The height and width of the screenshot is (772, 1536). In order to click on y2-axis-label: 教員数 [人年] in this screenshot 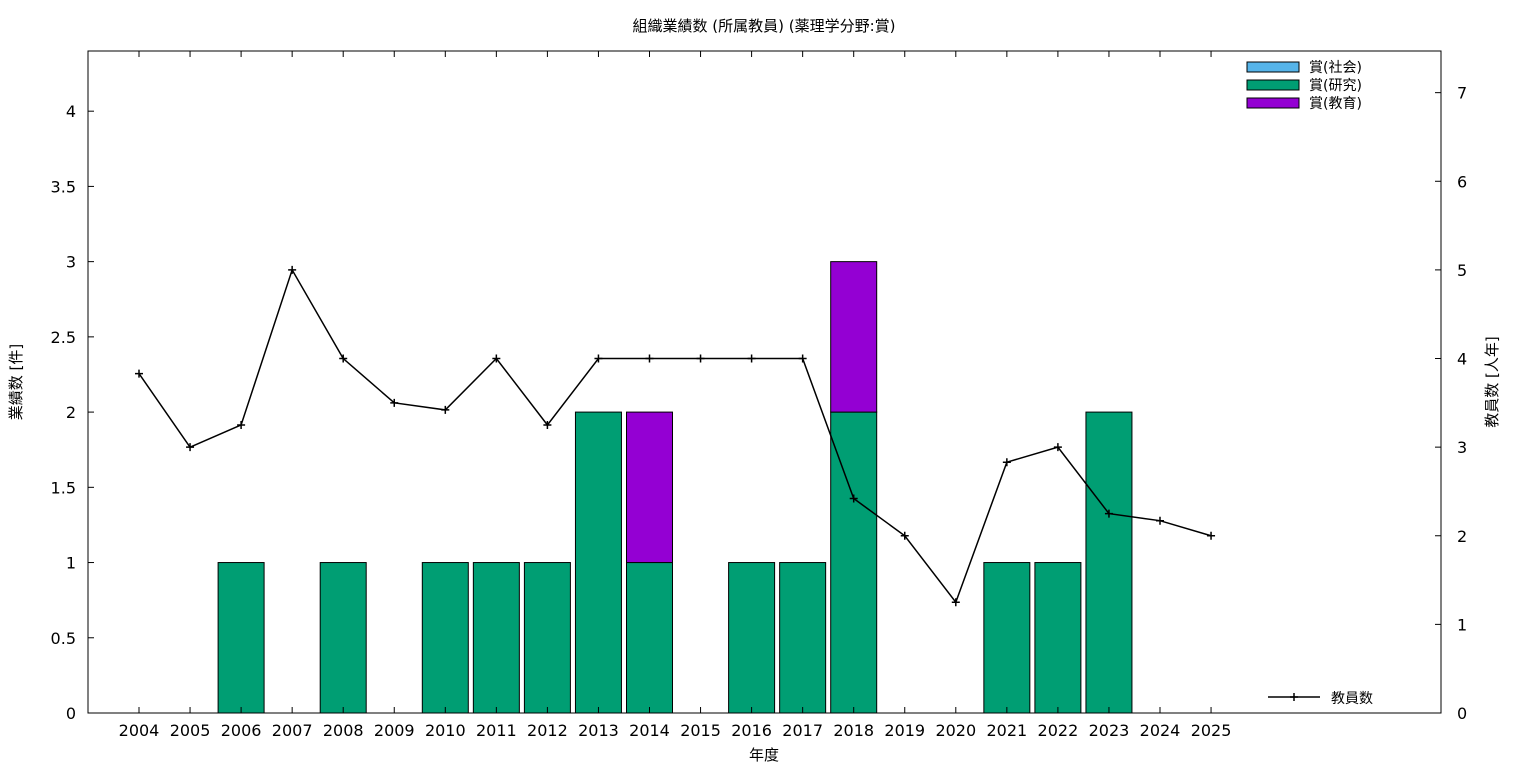, I will do `click(1492, 381)`.